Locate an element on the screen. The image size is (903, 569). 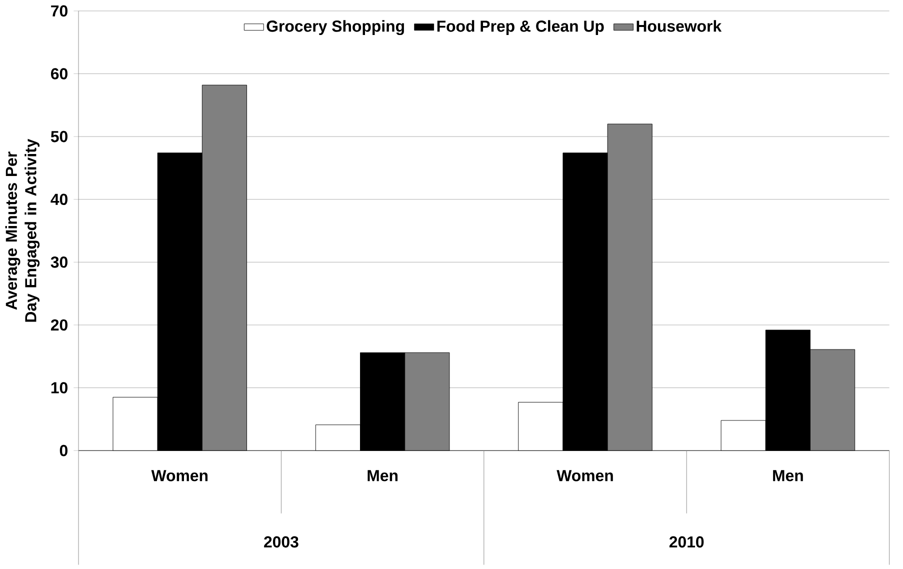
legend-label: Housework is located at coordinates (679, 26).